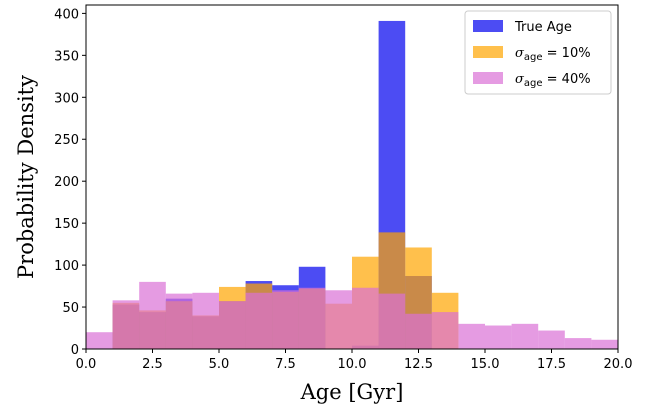  Describe the element at coordinates (66, 224) in the screenshot. I see `y-tick-label: 150` at that location.